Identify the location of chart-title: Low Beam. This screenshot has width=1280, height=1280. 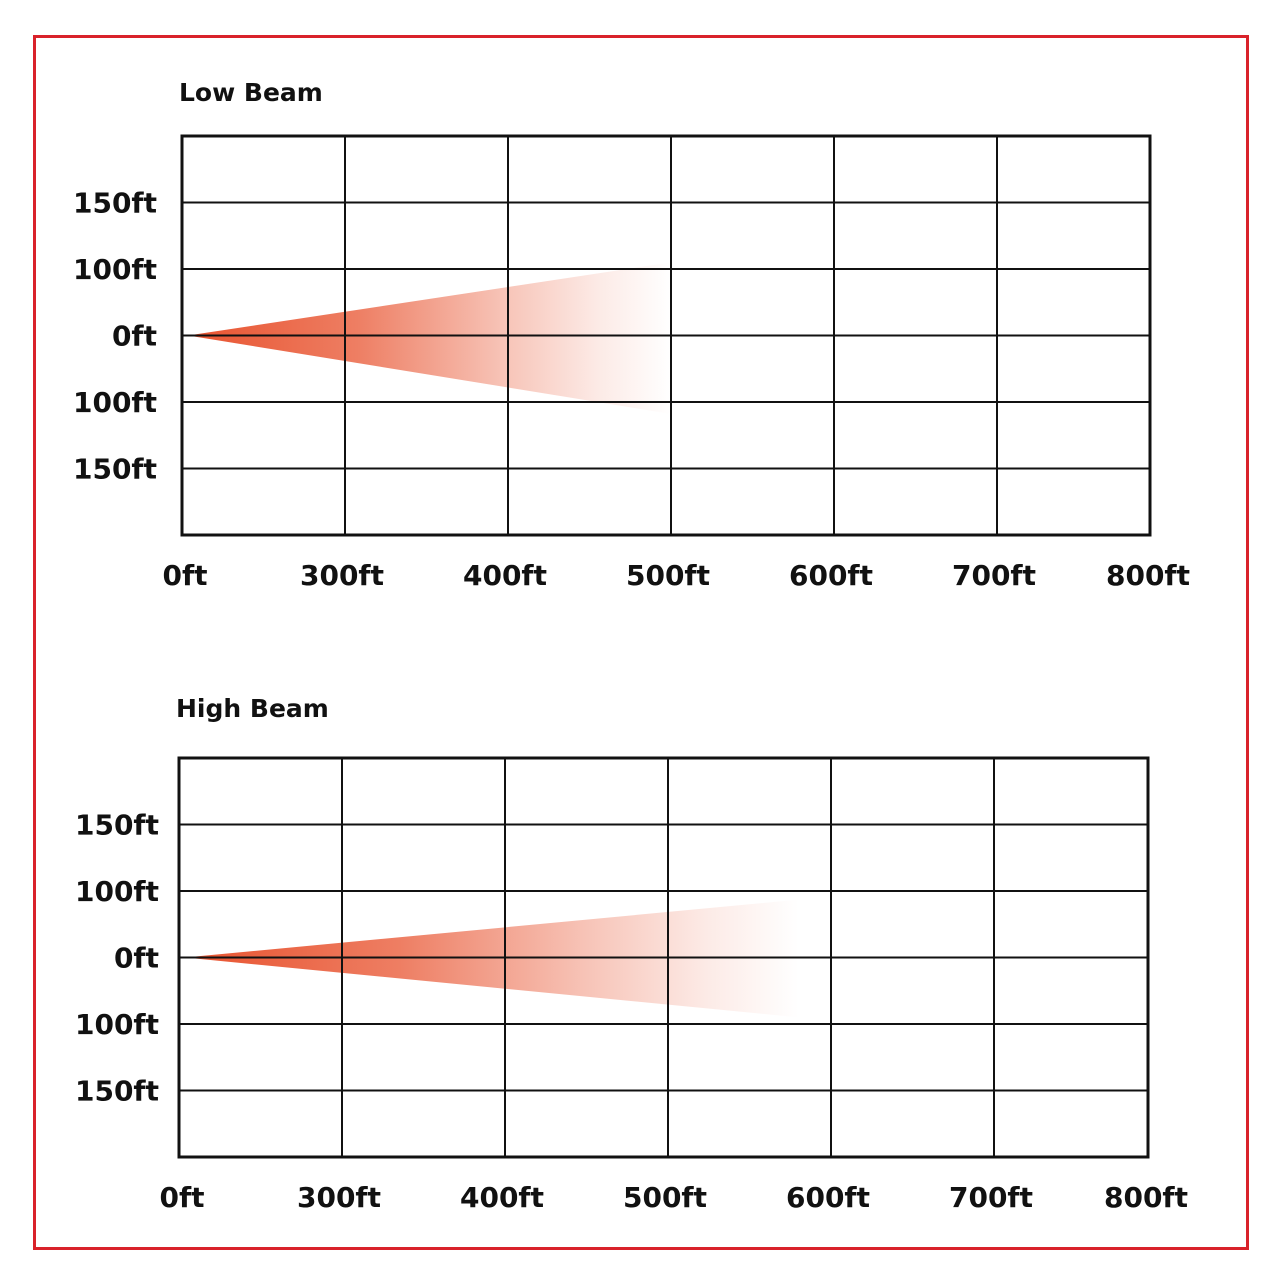
(251, 92).